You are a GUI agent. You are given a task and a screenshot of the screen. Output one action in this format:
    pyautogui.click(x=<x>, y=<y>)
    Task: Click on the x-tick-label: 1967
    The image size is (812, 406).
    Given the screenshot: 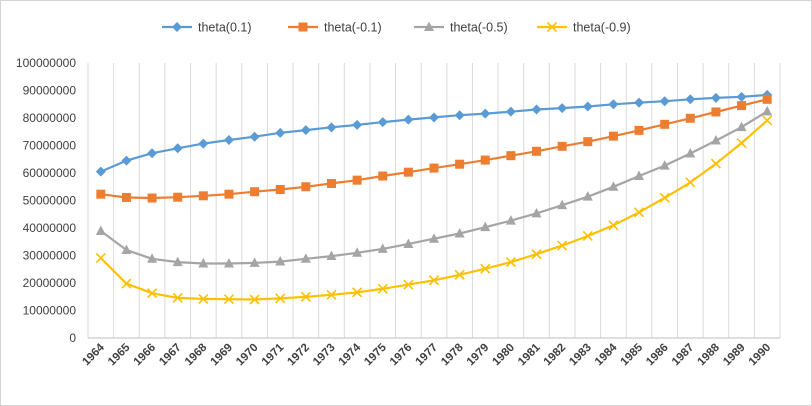 What is the action you would take?
    pyautogui.click(x=170, y=355)
    